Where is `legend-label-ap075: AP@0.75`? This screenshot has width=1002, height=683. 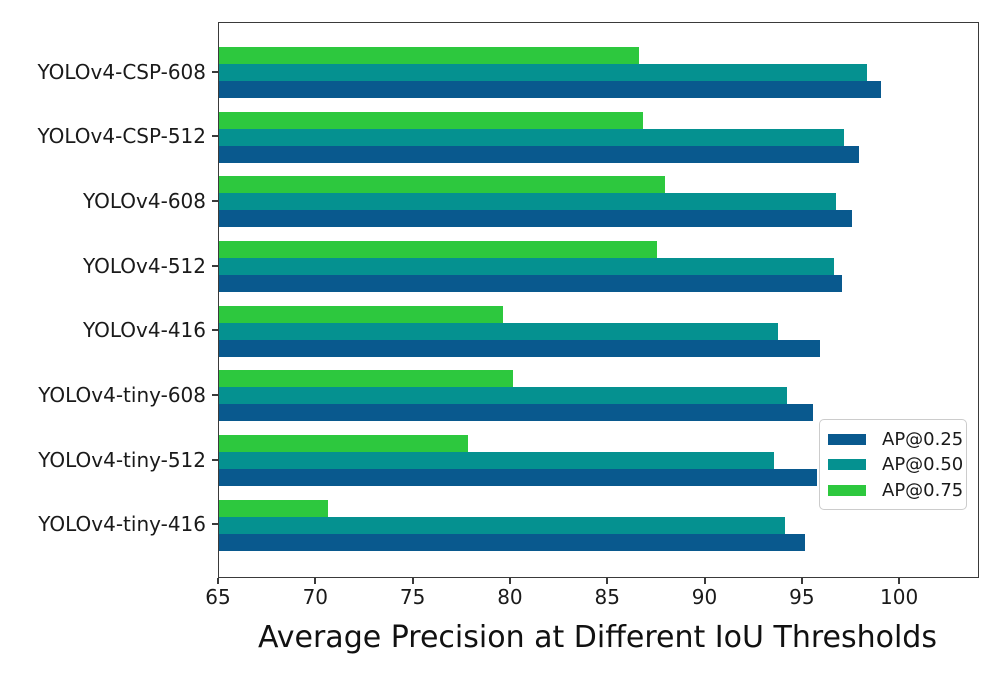
legend-label-ap075: AP@0.75 is located at coordinates (923, 490).